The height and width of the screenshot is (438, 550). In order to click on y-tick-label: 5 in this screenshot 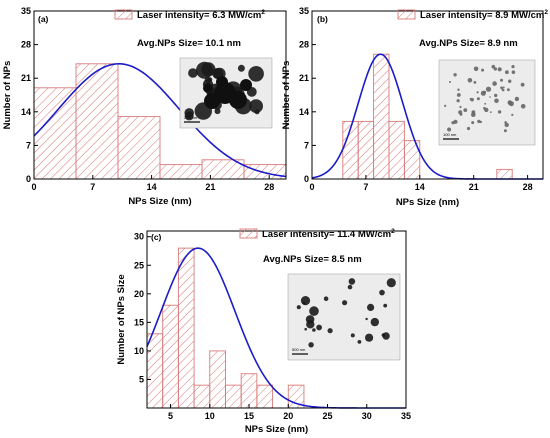, I will do `click(141, 379)`.